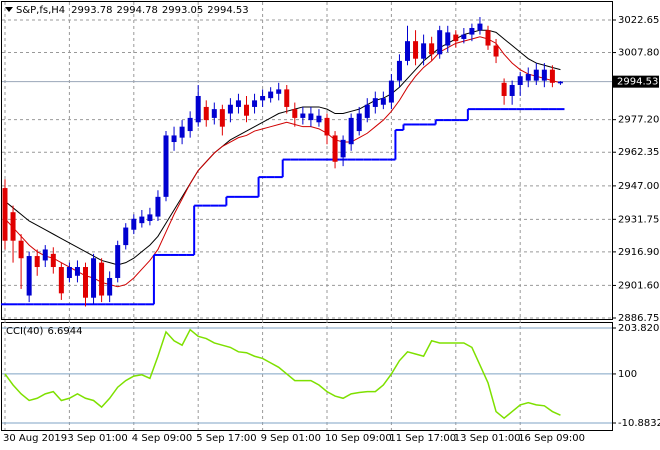  What do you see at coordinates (638, 152) in the screenshot?
I see `y-tick-label: 2962.35` at bounding box center [638, 152].